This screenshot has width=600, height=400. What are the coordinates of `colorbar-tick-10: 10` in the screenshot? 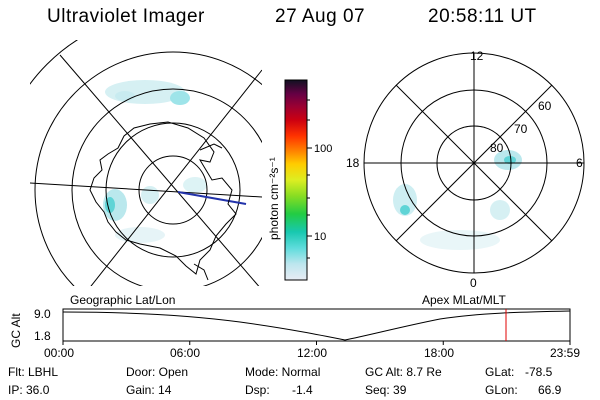 It's located at (320, 237).